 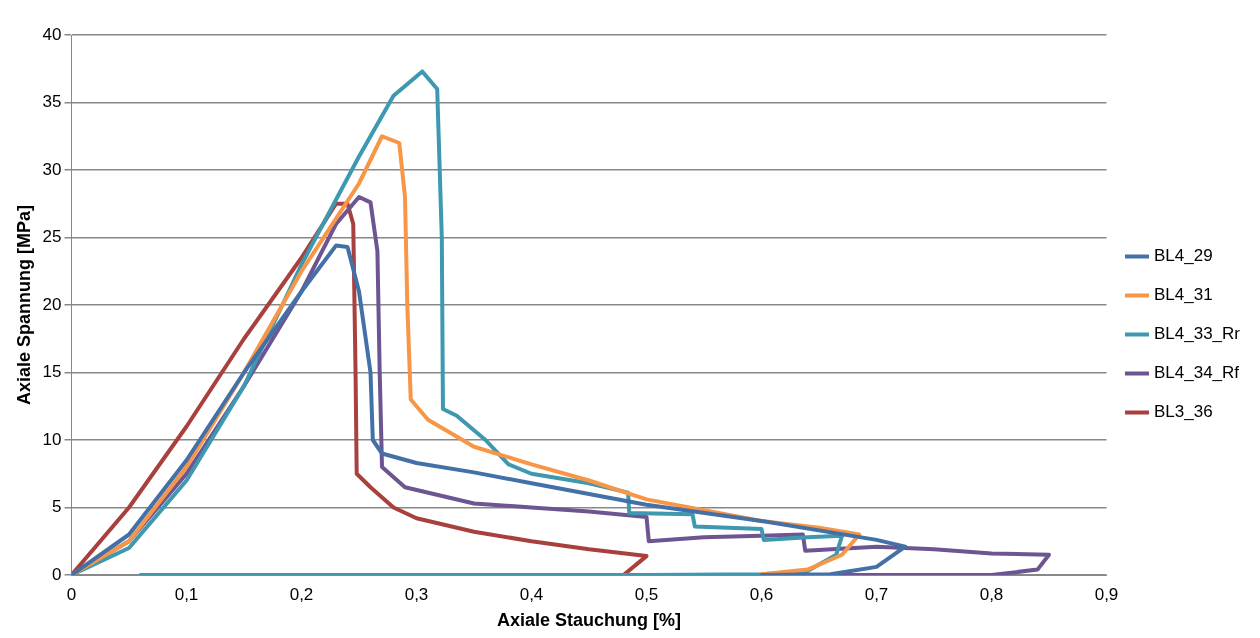 I want to click on x-axis-title: Axiale Stauchung [%], so click(x=589, y=620).